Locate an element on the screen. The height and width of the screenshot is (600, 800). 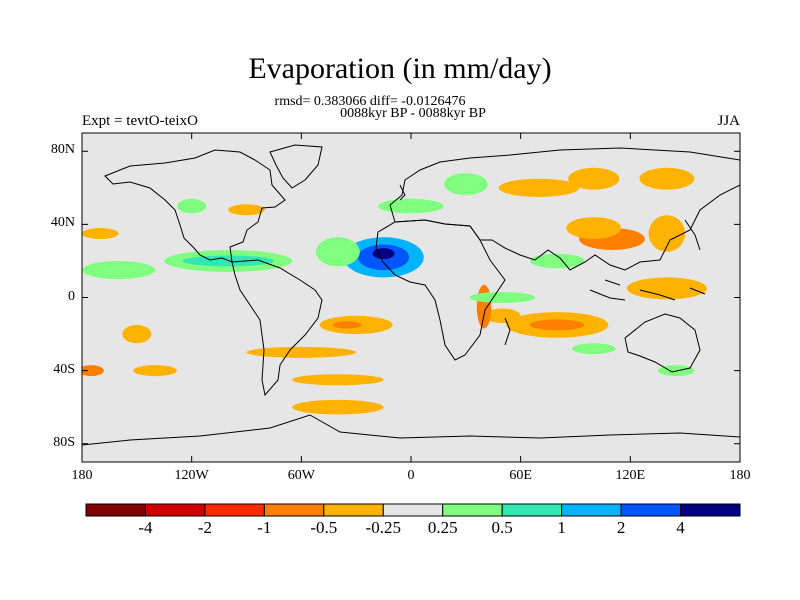
greenland-coast is located at coordinates (296, 166).